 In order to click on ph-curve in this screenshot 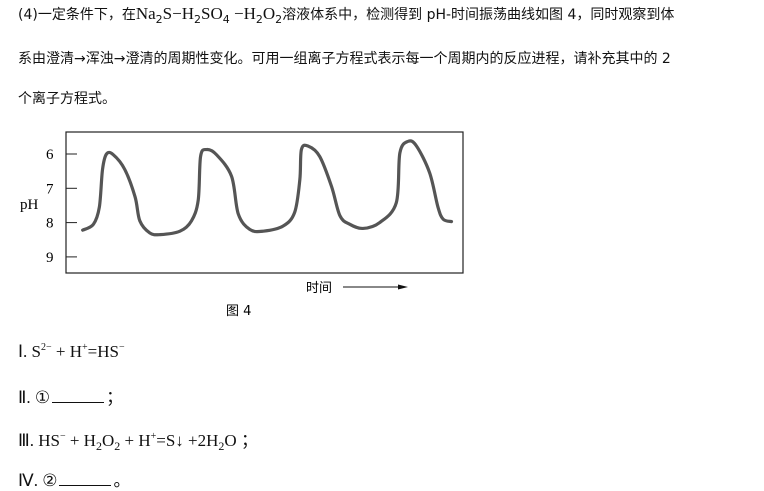, I will do `click(267, 188)`.